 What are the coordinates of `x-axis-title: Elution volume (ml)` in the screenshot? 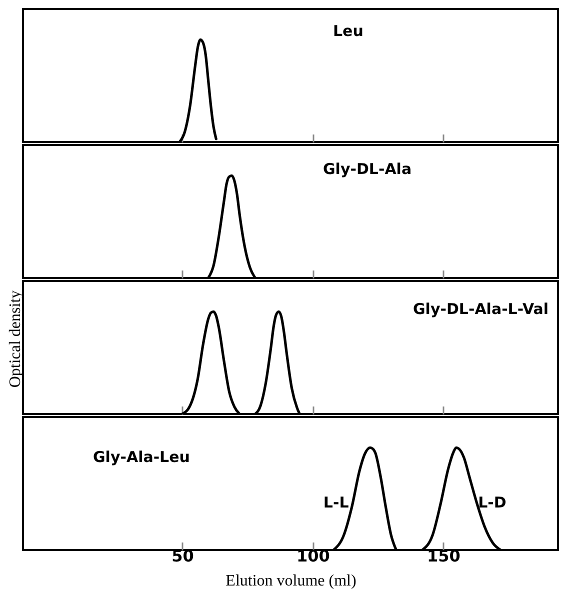 It's located at (291, 581).